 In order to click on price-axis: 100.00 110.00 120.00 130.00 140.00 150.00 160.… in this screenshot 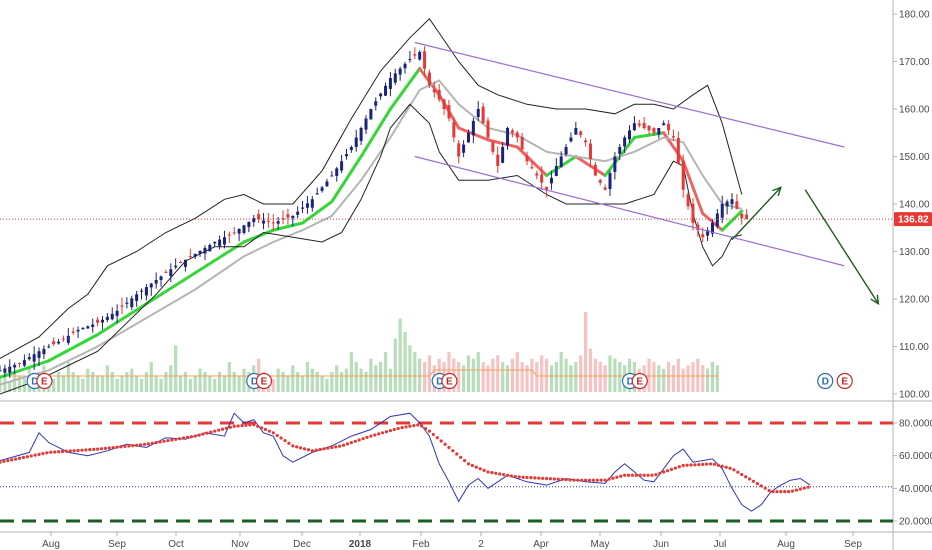, I will do `click(911, 205)`.